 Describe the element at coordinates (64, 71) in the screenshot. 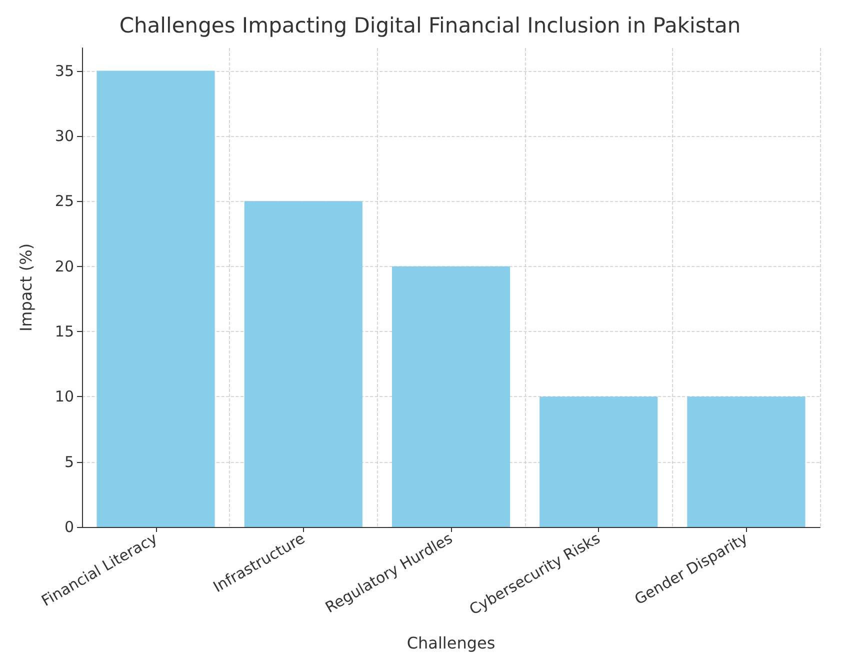

I see `y-tick-label: 35` at that location.